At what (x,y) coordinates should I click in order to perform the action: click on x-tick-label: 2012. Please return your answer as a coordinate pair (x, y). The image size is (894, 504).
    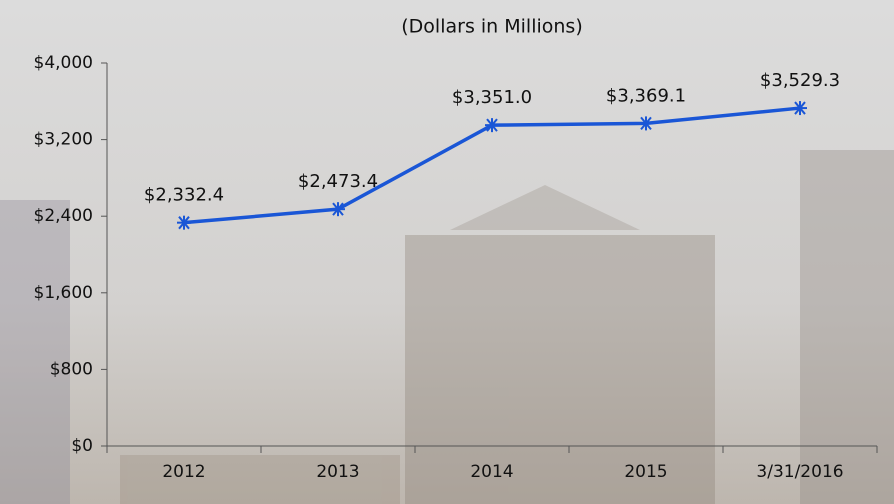
    Looking at the image, I should click on (183, 472).